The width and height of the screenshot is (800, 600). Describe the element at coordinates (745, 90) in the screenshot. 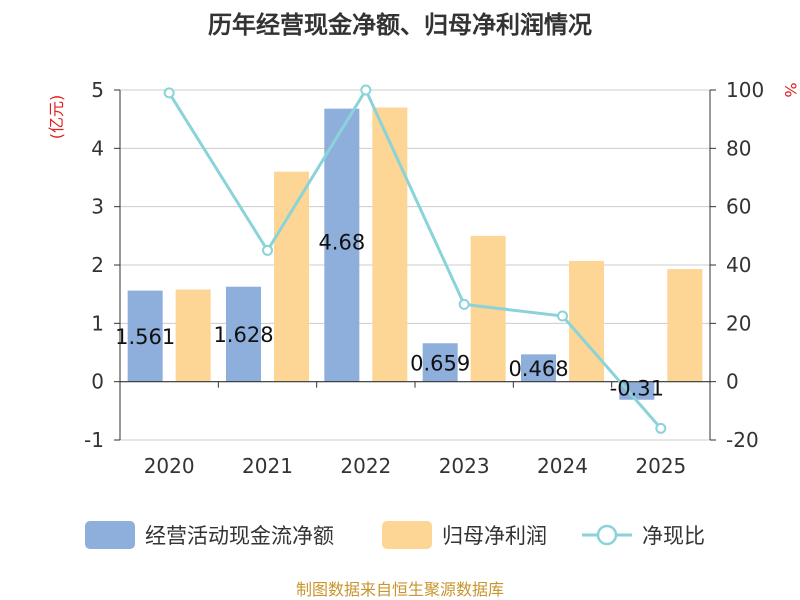

I see `right-tick-label: 100` at that location.